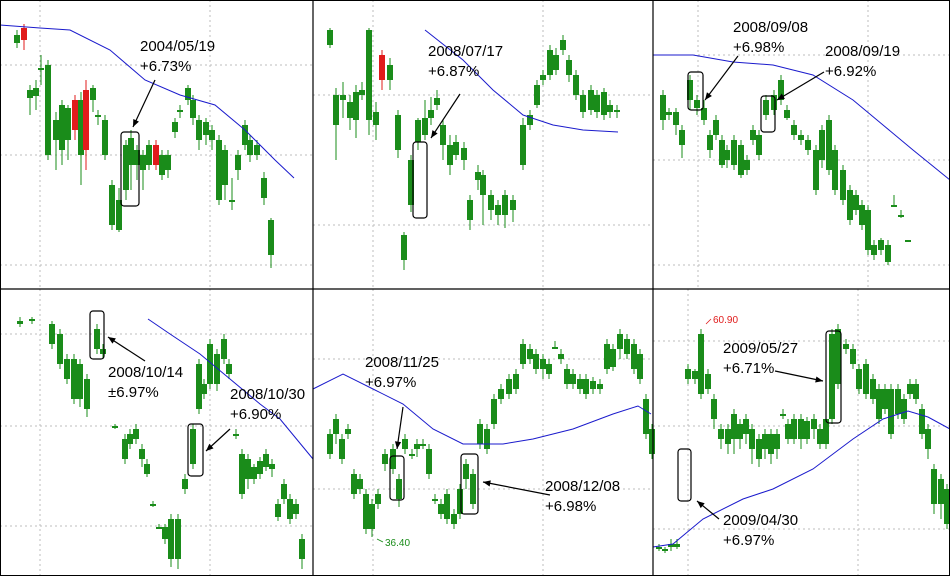 The width and height of the screenshot is (950, 581). I want to click on annotation-date: 2009/04/30, so click(760, 520).